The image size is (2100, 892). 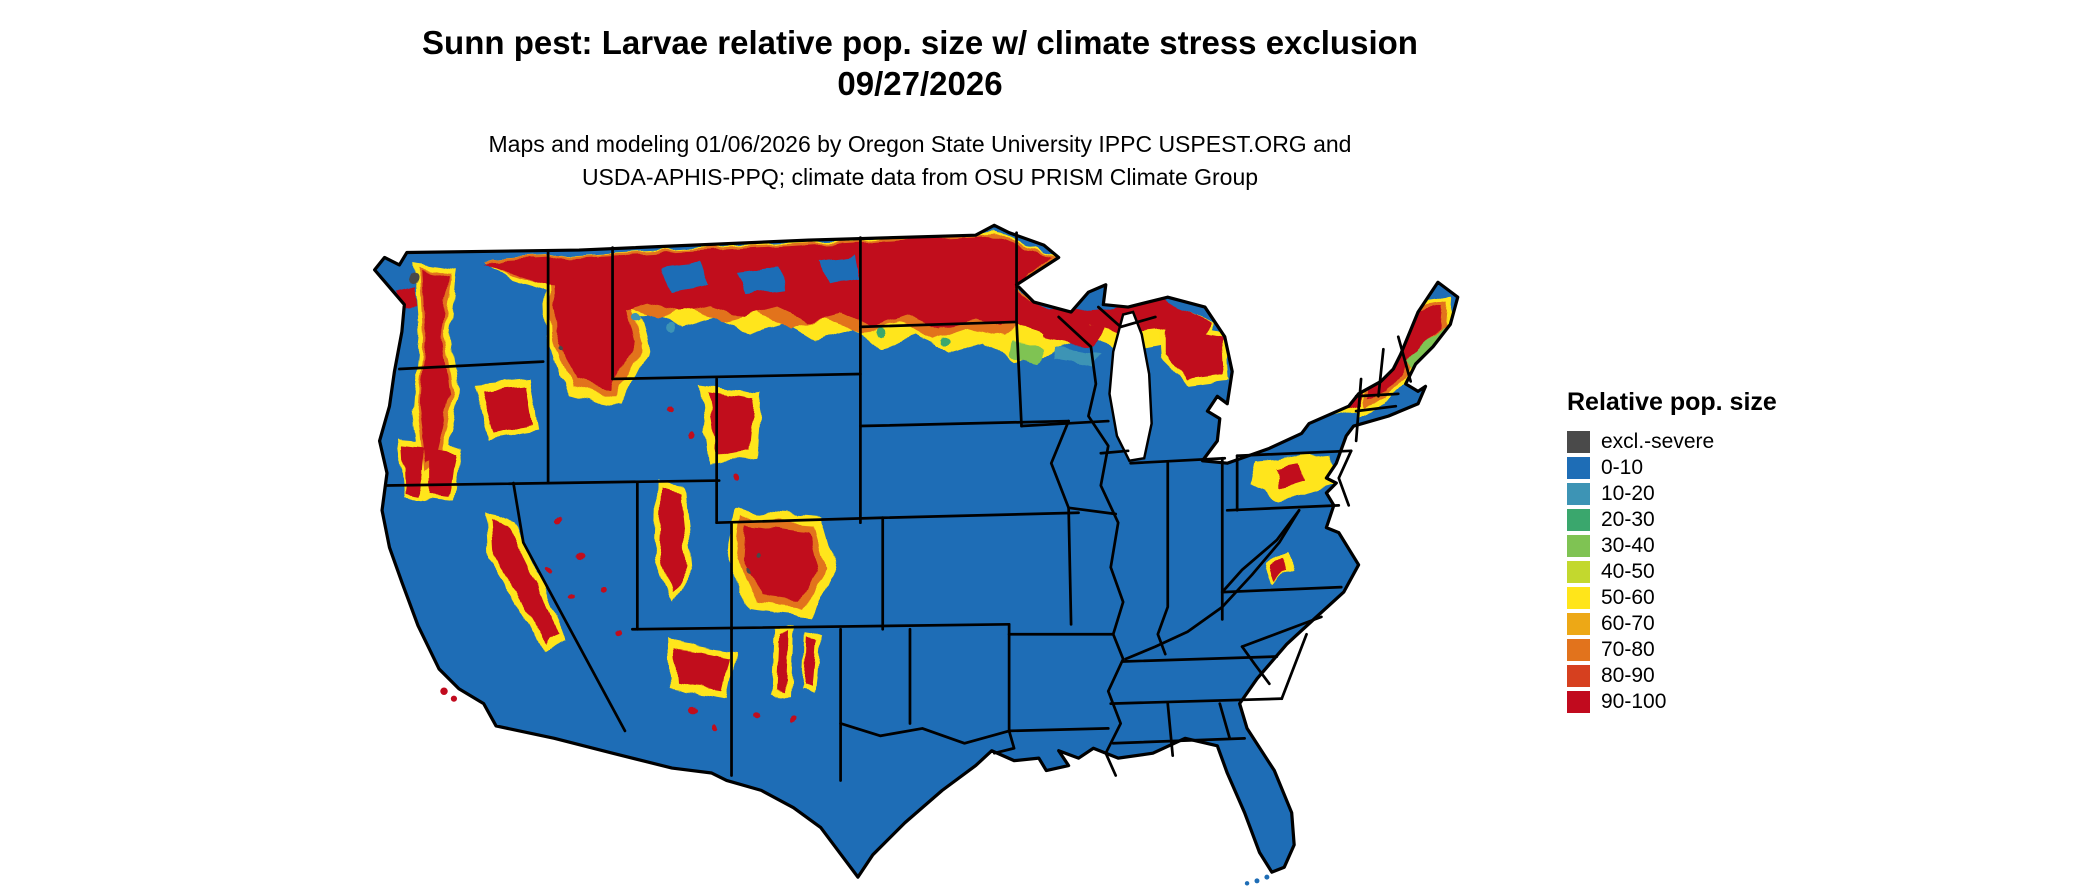 I want to click on legend-item: excl.-severe, so click(x=1697, y=442).